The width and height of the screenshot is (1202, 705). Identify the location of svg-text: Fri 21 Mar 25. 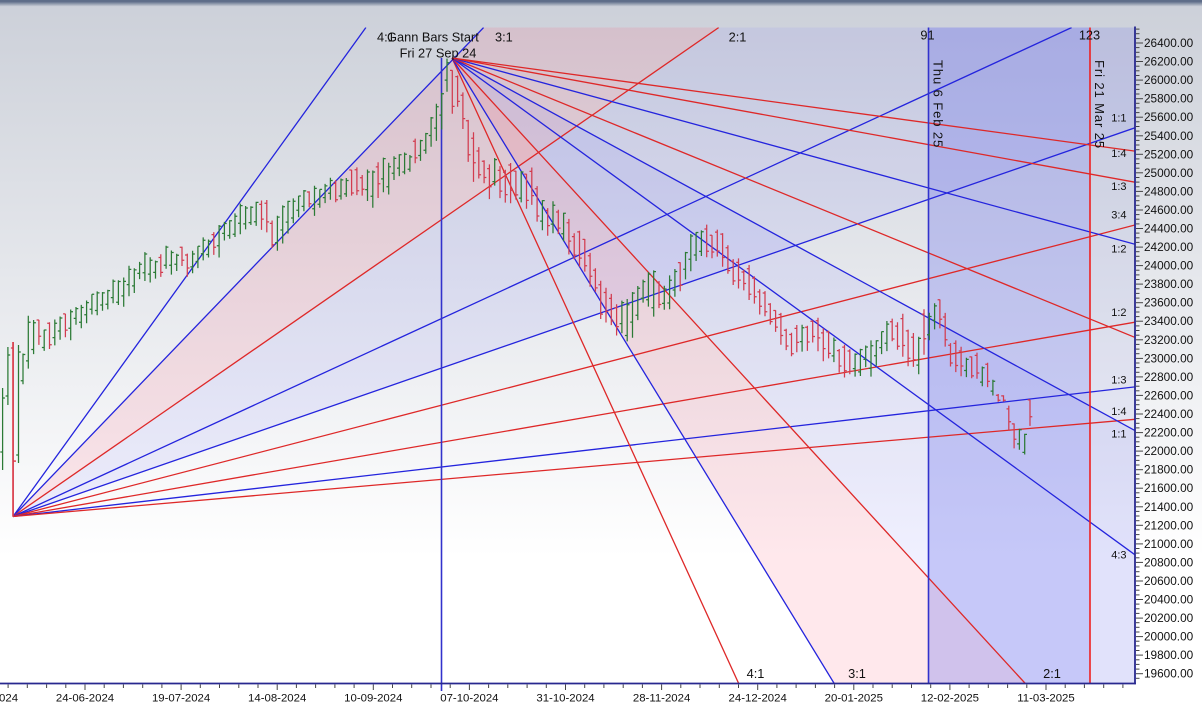
(1099, 104).